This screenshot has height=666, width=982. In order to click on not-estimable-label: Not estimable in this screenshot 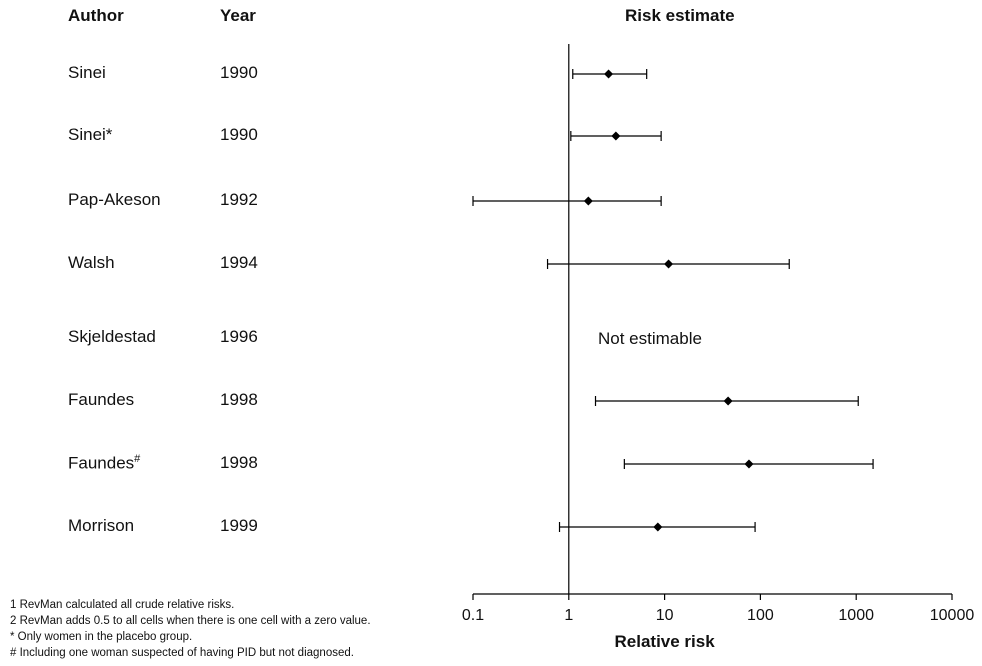, I will do `click(650, 338)`.